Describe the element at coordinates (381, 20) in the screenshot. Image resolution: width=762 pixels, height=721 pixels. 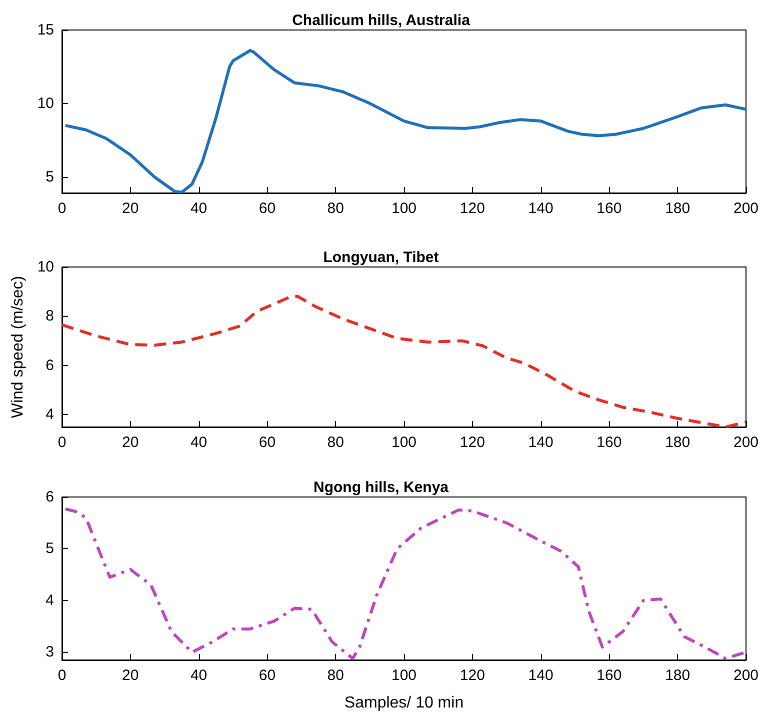
I see `chart-title: Challicum hills, Australia` at that location.